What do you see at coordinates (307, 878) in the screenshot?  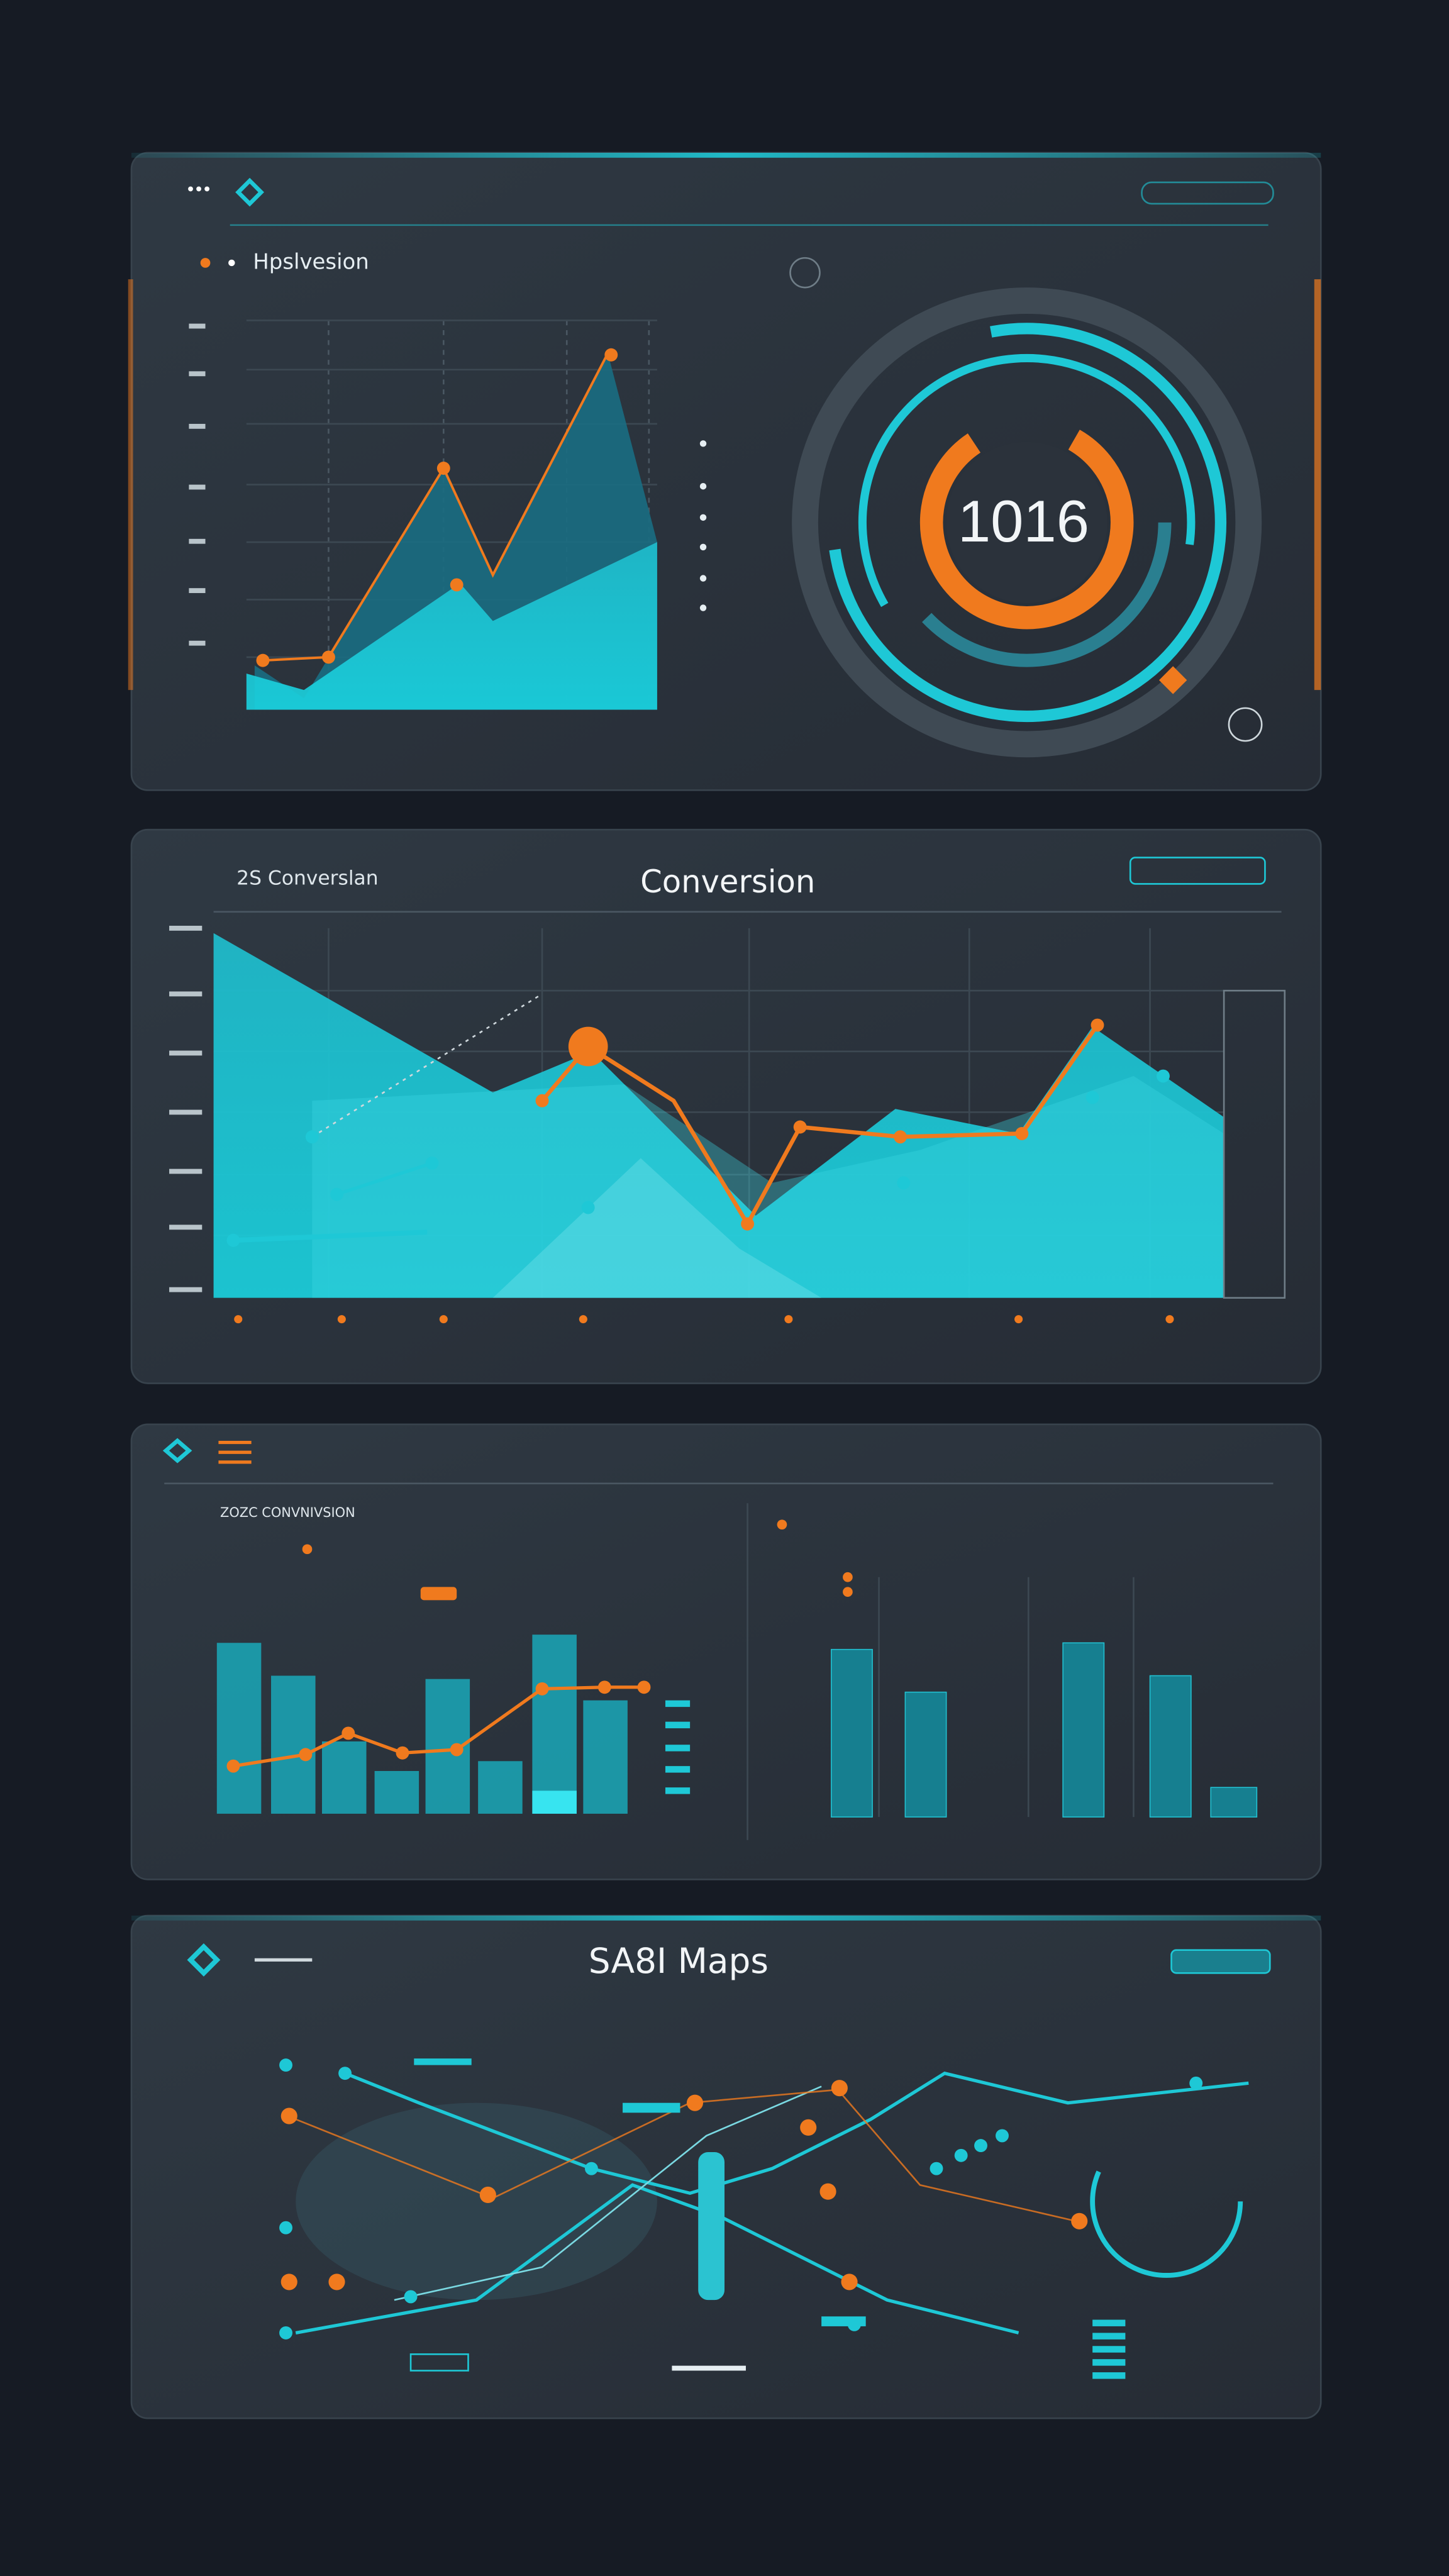 I see `panel-label: 2S Converslan` at bounding box center [307, 878].